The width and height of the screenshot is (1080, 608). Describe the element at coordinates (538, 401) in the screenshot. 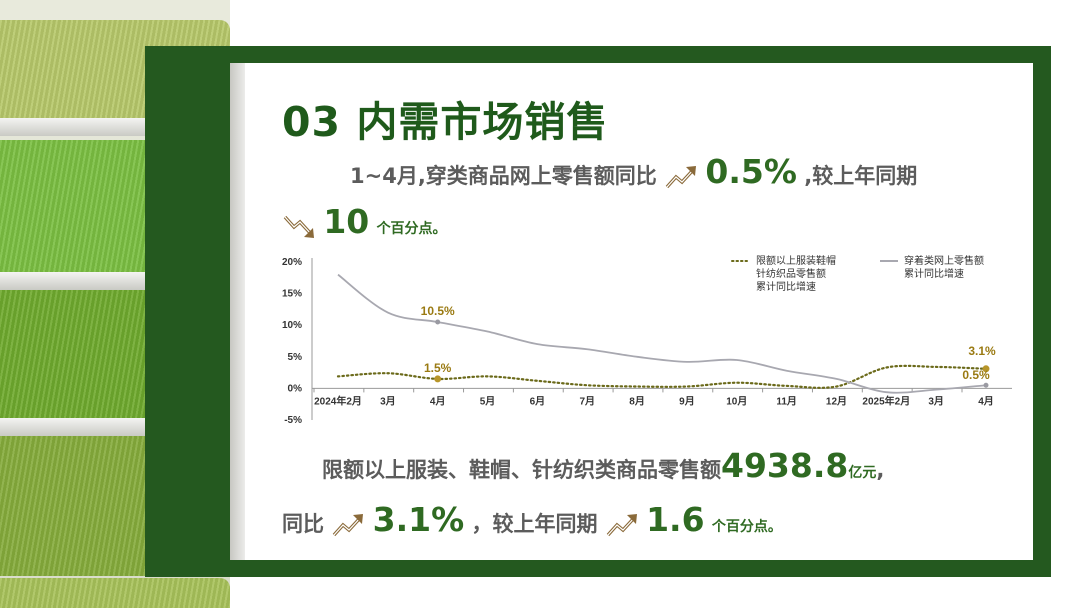

I see `x-tick-label: 6月` at that location.